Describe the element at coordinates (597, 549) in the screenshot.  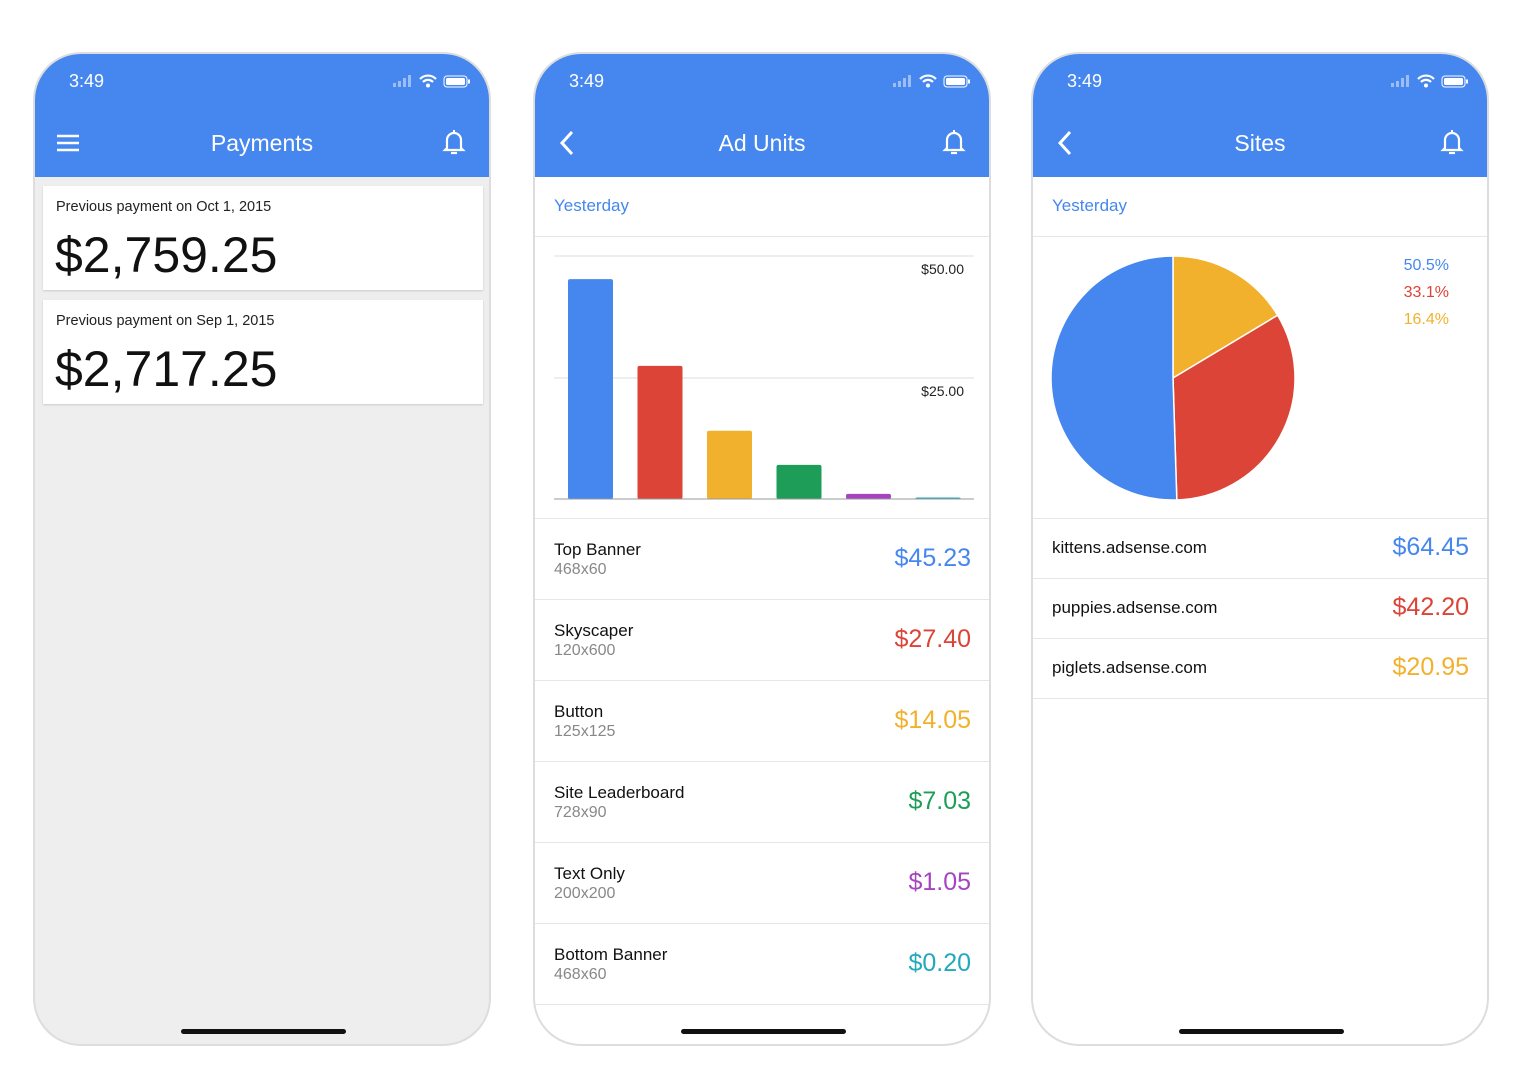
I see `ad-unit-name: Top Banner` at that location.